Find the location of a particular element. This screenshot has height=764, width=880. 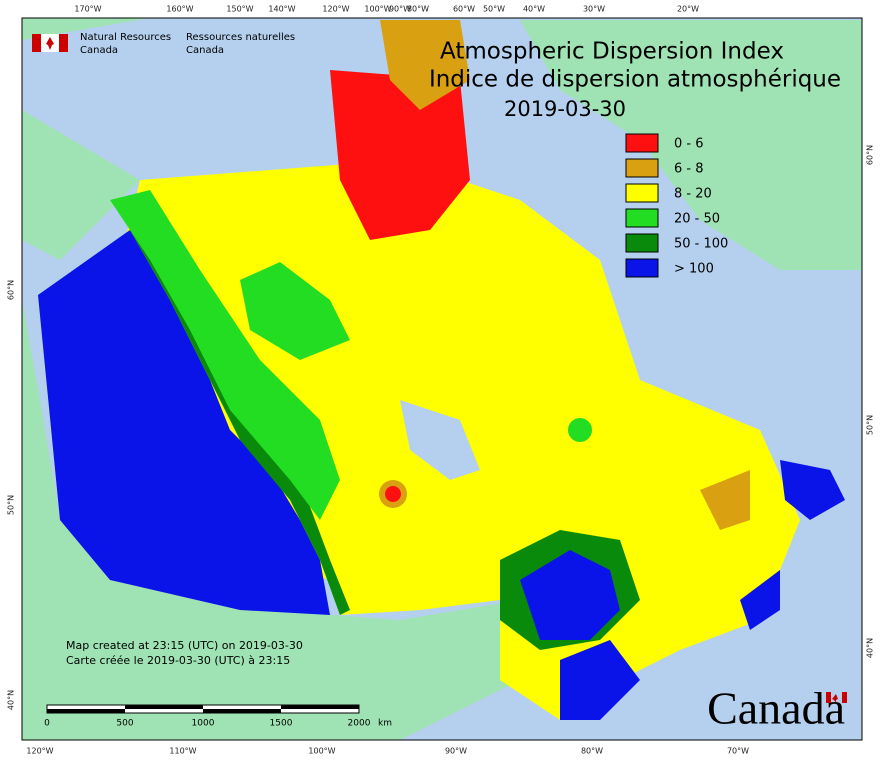

scale-unit: km is located at coordinates (385, 724).